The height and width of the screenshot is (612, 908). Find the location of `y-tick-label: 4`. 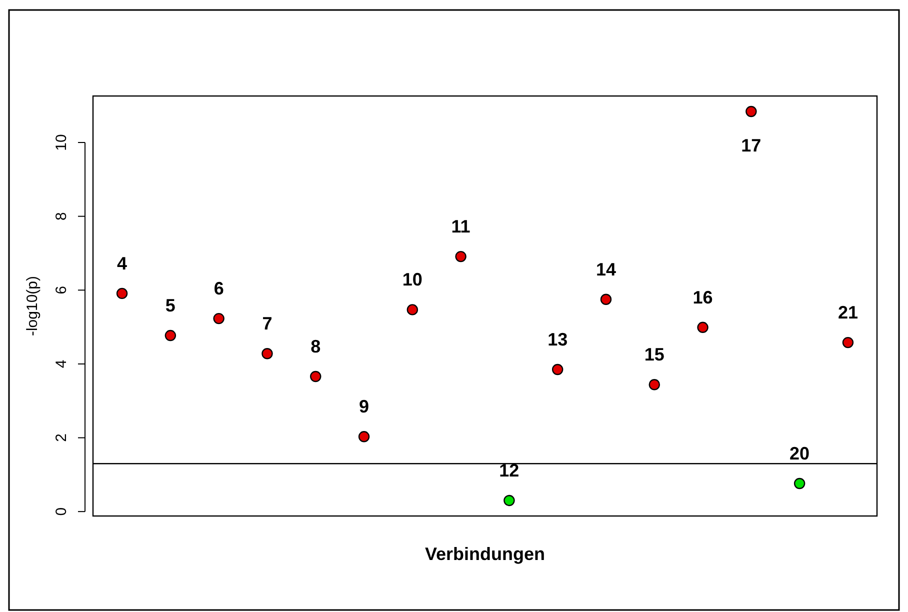

y-tick-label: 4 is located at coordinates (61, 364).